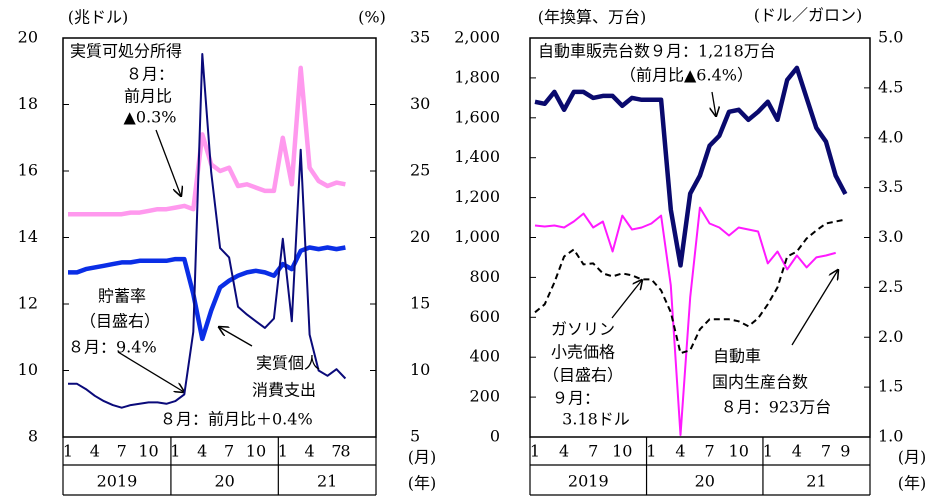 This screenshot has height=496, width=937. I want to click on axis-unit: (兆ドル), so click(98, 17).